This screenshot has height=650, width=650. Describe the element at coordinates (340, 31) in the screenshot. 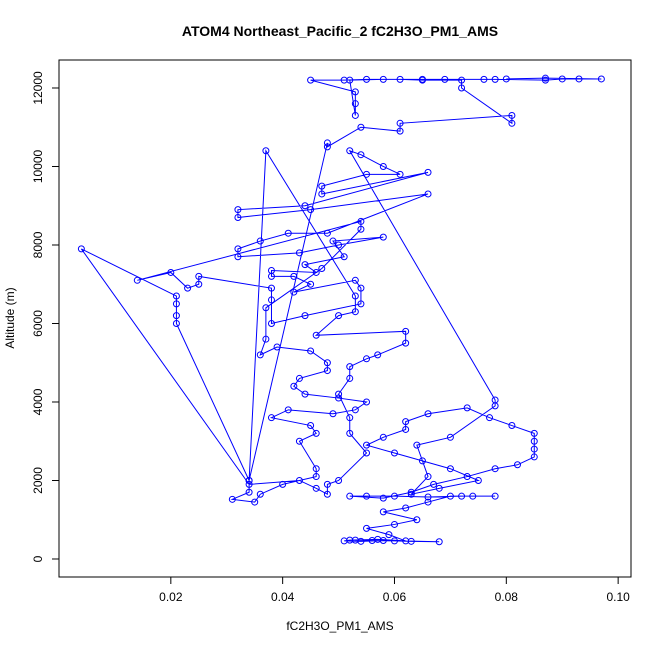

I see `chart-title: ATOM4 Northeast_Pacific_2 fC2H3O_PM1_AMS` at that location.